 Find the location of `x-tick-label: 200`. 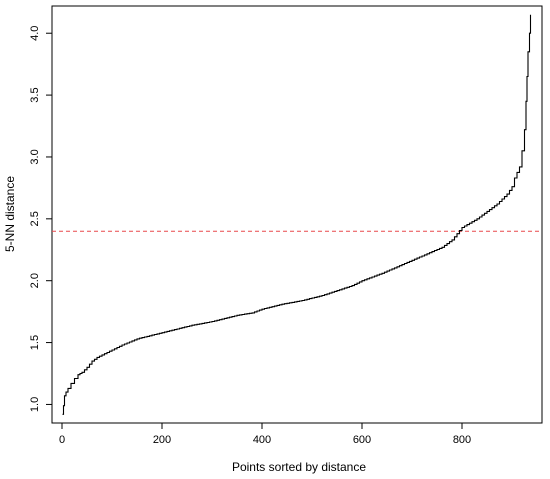

x-tick-label: 200 is located at coordinates (162, 440).